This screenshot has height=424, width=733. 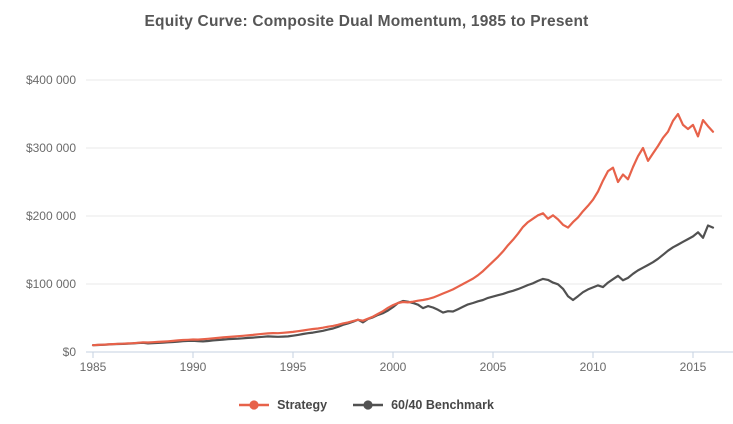 I want to click on legend: Strategy 60/40 Benchmark, so click(x=366, y=405).